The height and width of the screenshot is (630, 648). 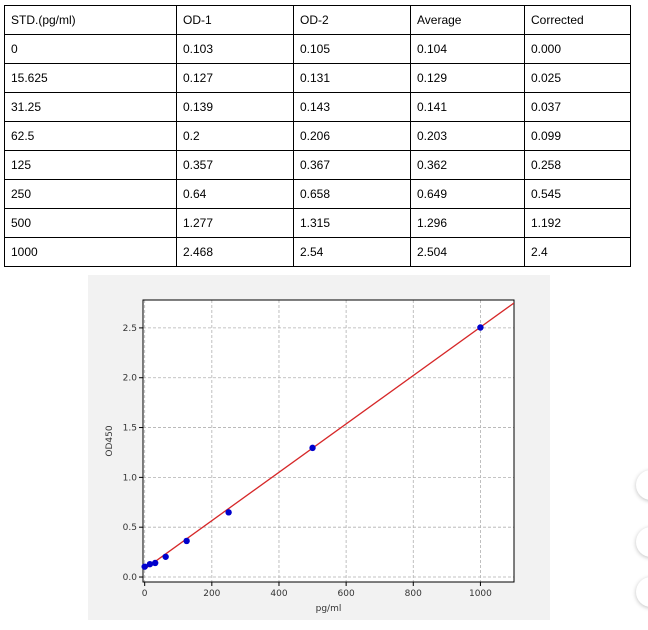 What do you see at coordinates (235, 194) in the screenshot?
I see `table-cell: 0.64` at bounding box center [235, 194].